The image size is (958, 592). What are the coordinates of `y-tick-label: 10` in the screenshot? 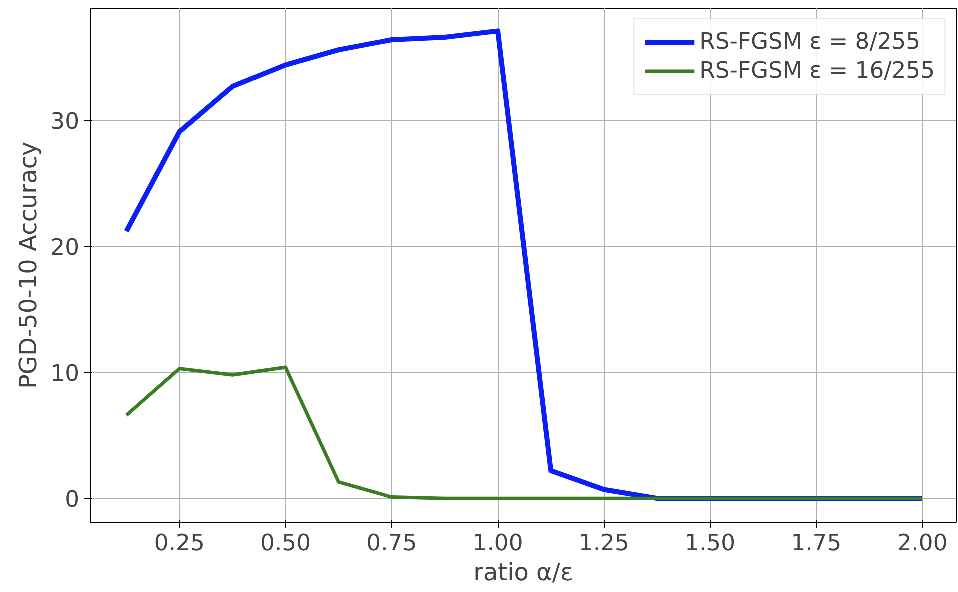 It's located at (65, 374).